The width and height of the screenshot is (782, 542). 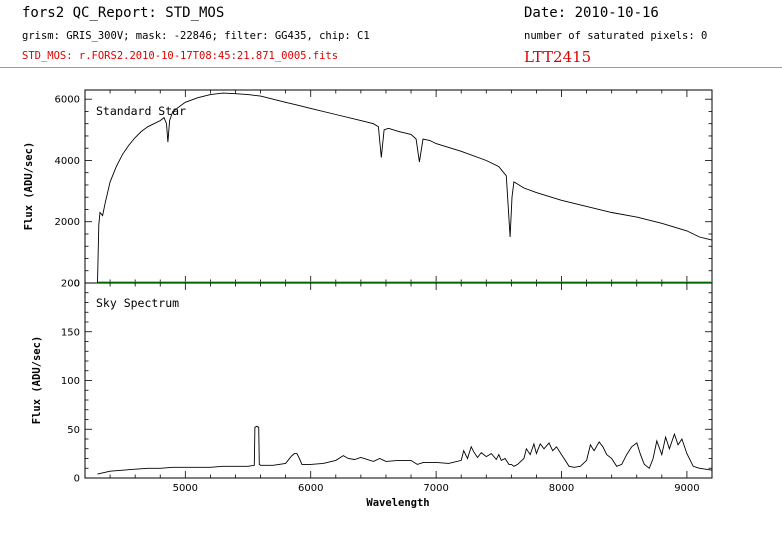 I want to click on sky-spectrum-ytick-label: 100, so click(x=70, y=381).